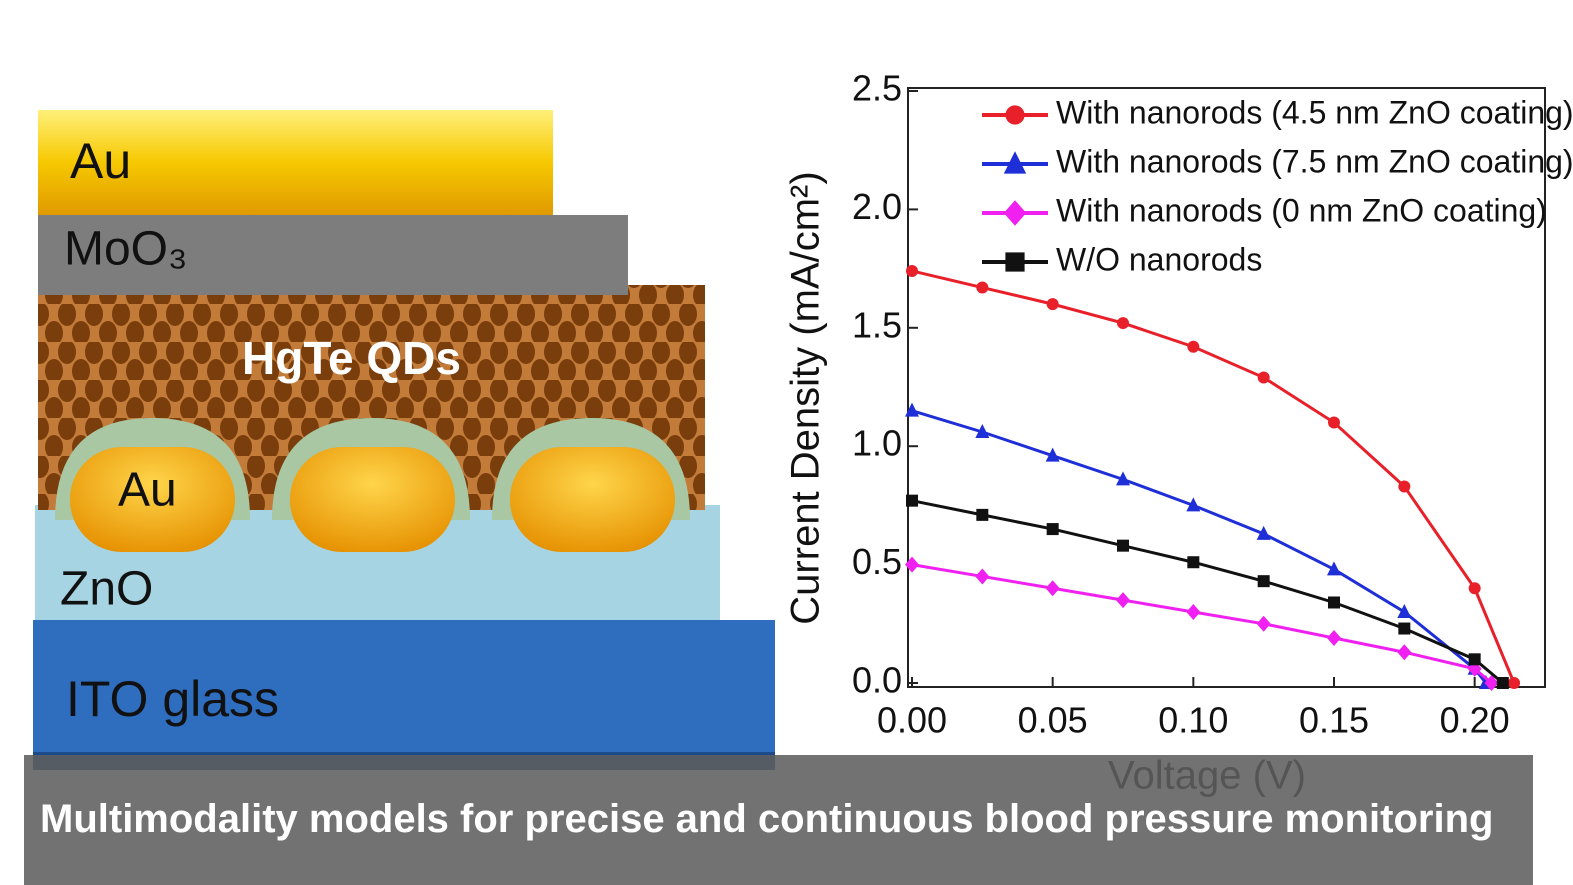  Describe the element at coordinates (295, 162) in the screenshot. I see `au-layer` at that location.